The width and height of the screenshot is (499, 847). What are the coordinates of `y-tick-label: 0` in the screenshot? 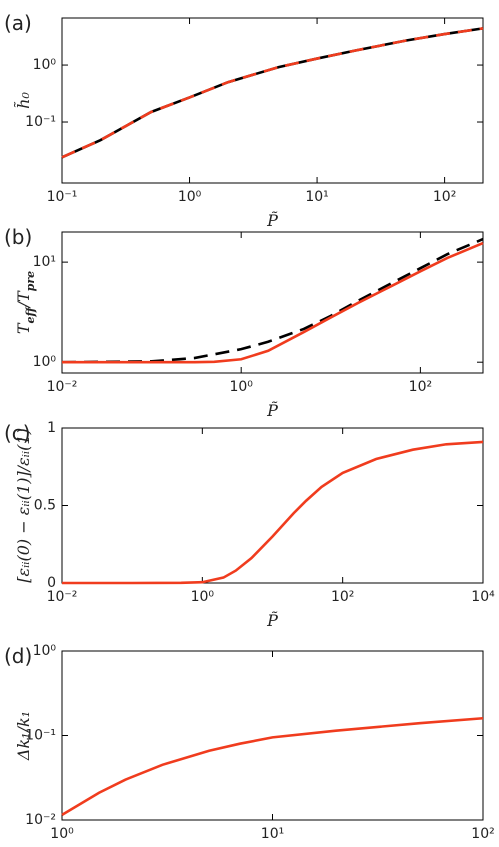 It's located at (51, 583).